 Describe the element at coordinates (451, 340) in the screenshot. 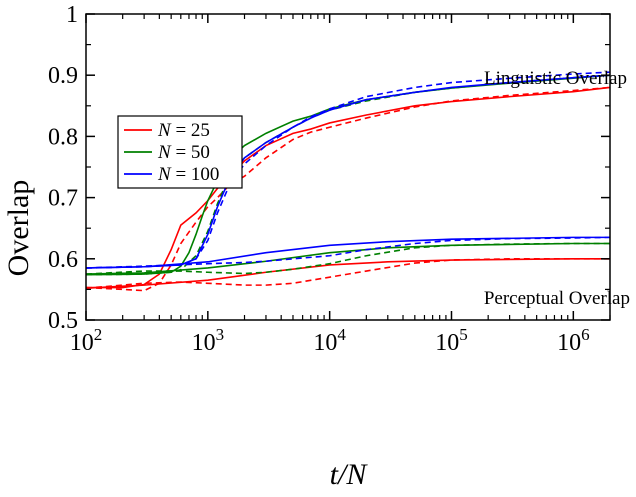

I see `x-tick-label: 10⁵` at that location.